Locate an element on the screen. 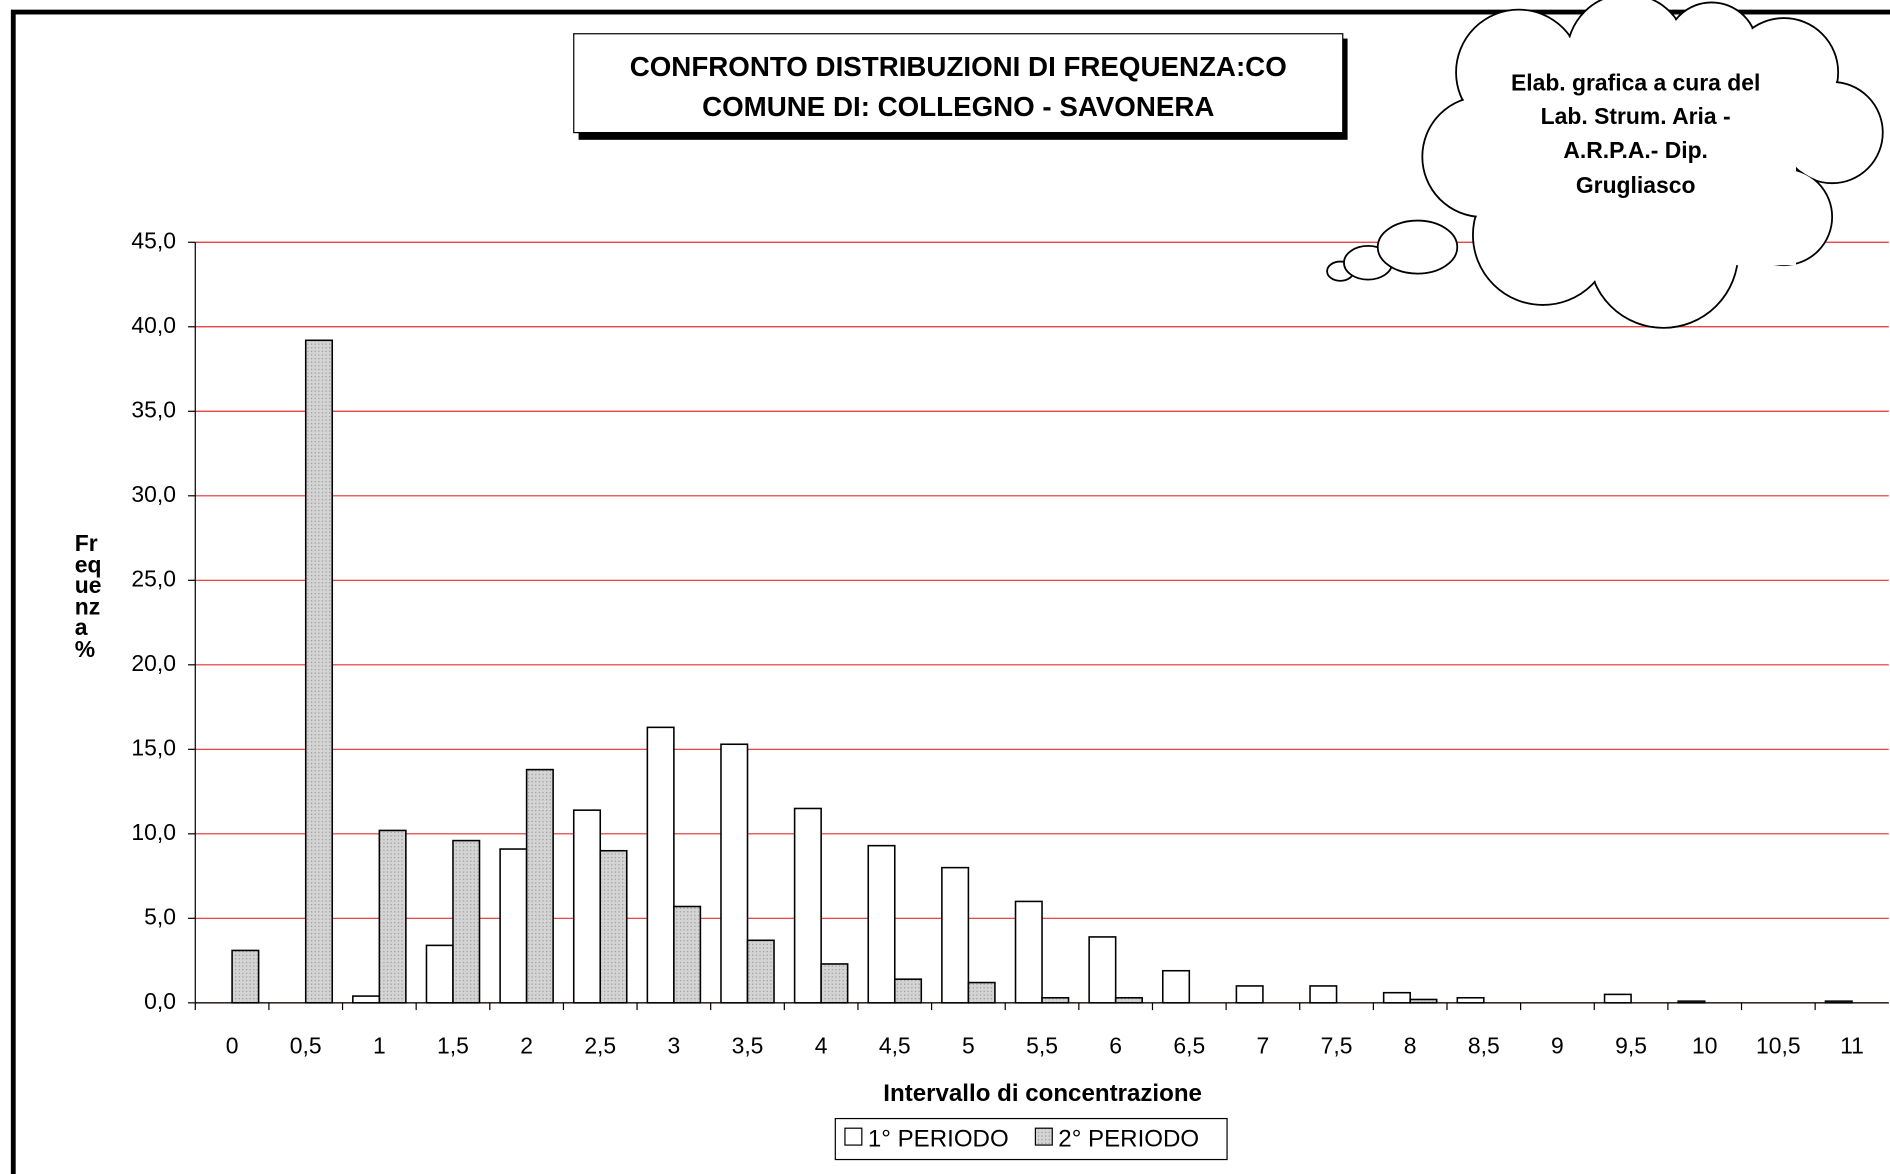 The height and width of the screenshot is (1174, 1890). x-tick-label: 4,5 is located at coordinates (895, 1045).